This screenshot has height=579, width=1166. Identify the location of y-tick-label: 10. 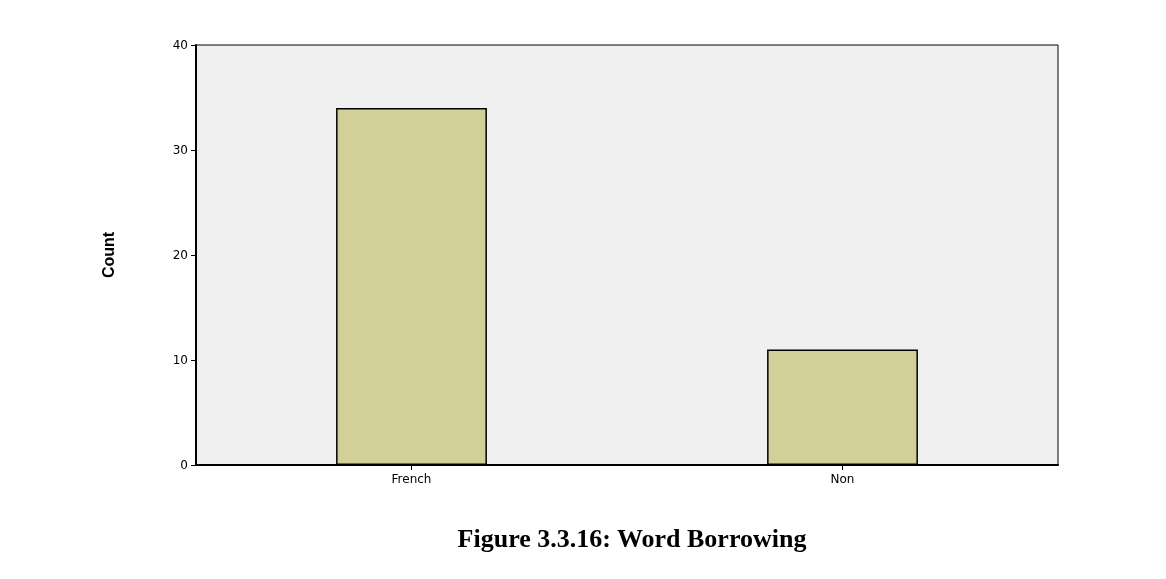
(180, 360).